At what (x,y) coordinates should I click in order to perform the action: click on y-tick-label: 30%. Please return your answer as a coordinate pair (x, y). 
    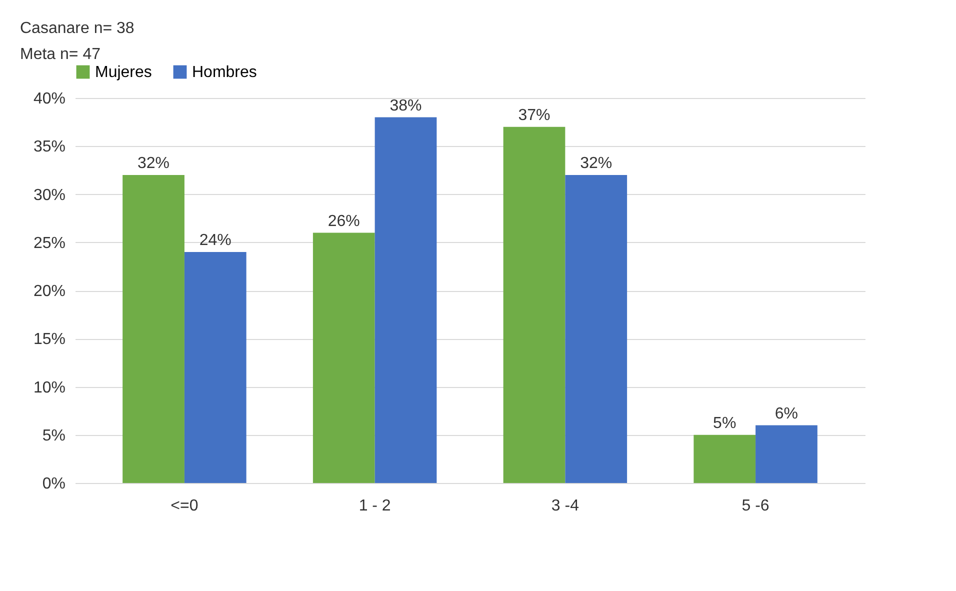
    Looking at the image, I should click on (49, 195).